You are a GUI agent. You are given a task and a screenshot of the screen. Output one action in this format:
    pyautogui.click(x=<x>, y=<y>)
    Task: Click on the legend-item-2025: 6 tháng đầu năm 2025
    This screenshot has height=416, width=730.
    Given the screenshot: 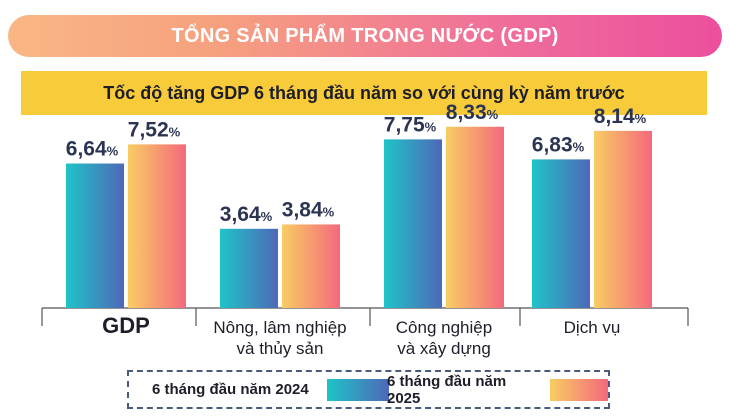 What is the action you would take?
    pyautogui.click(x=497, y=389)
    